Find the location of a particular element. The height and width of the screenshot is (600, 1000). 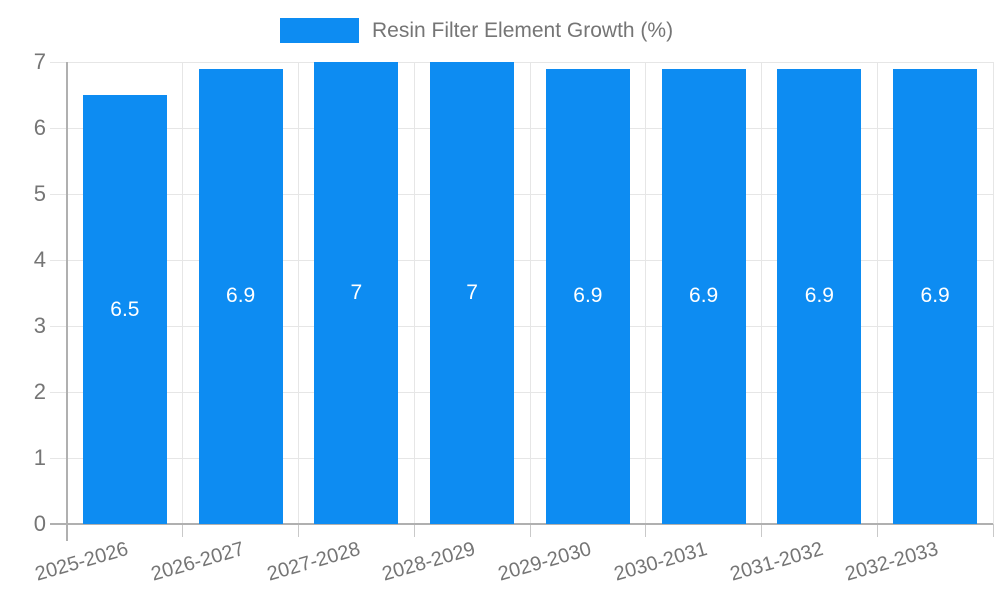

y-axis-line is located at coordinates (67, 301).